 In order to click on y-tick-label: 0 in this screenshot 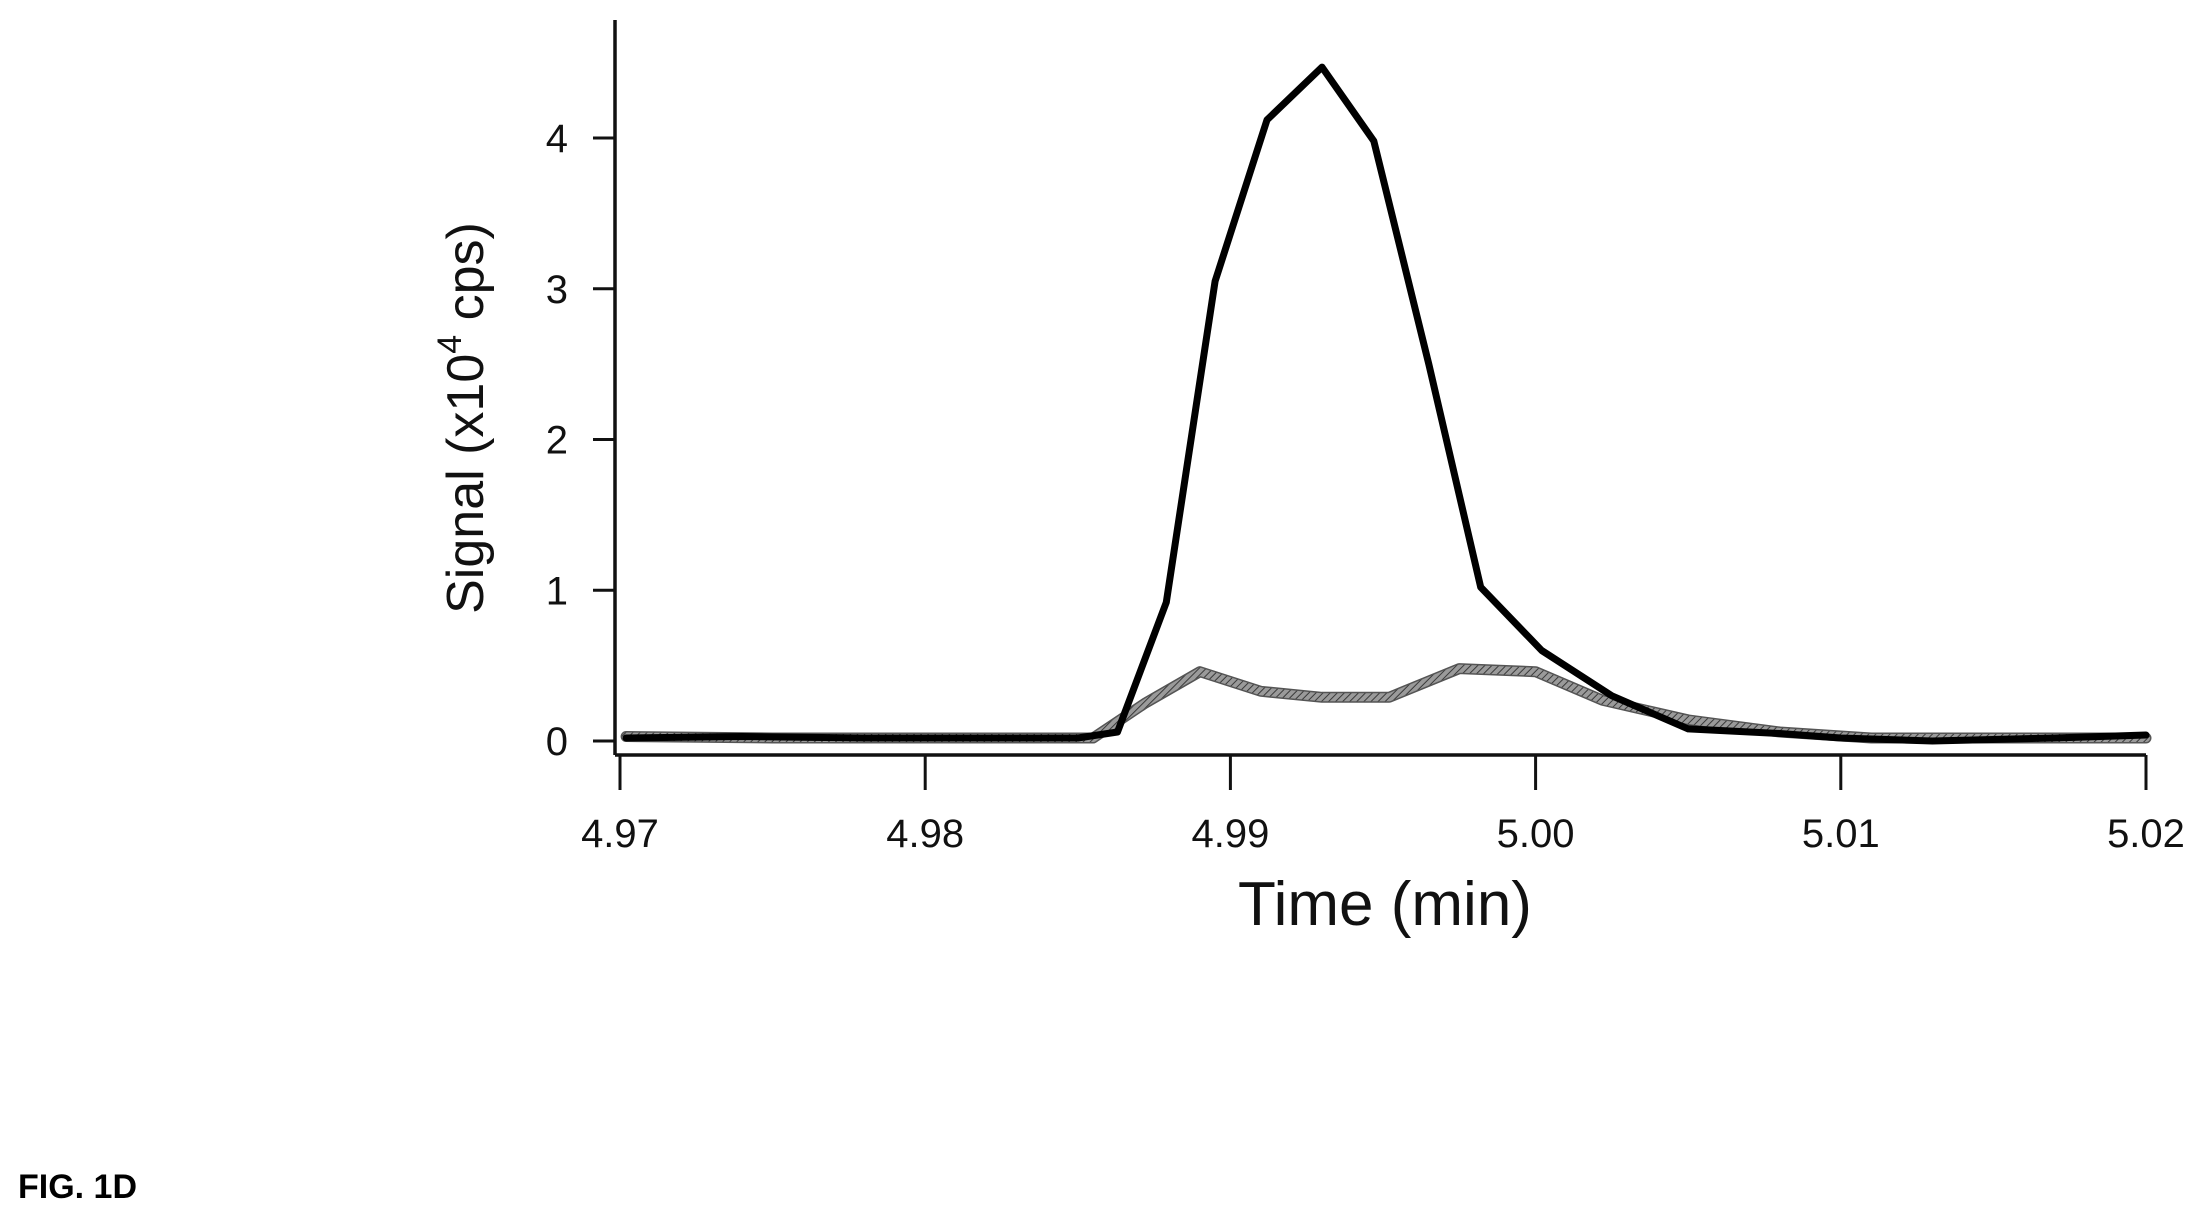, I will do `click(557, 742)`.